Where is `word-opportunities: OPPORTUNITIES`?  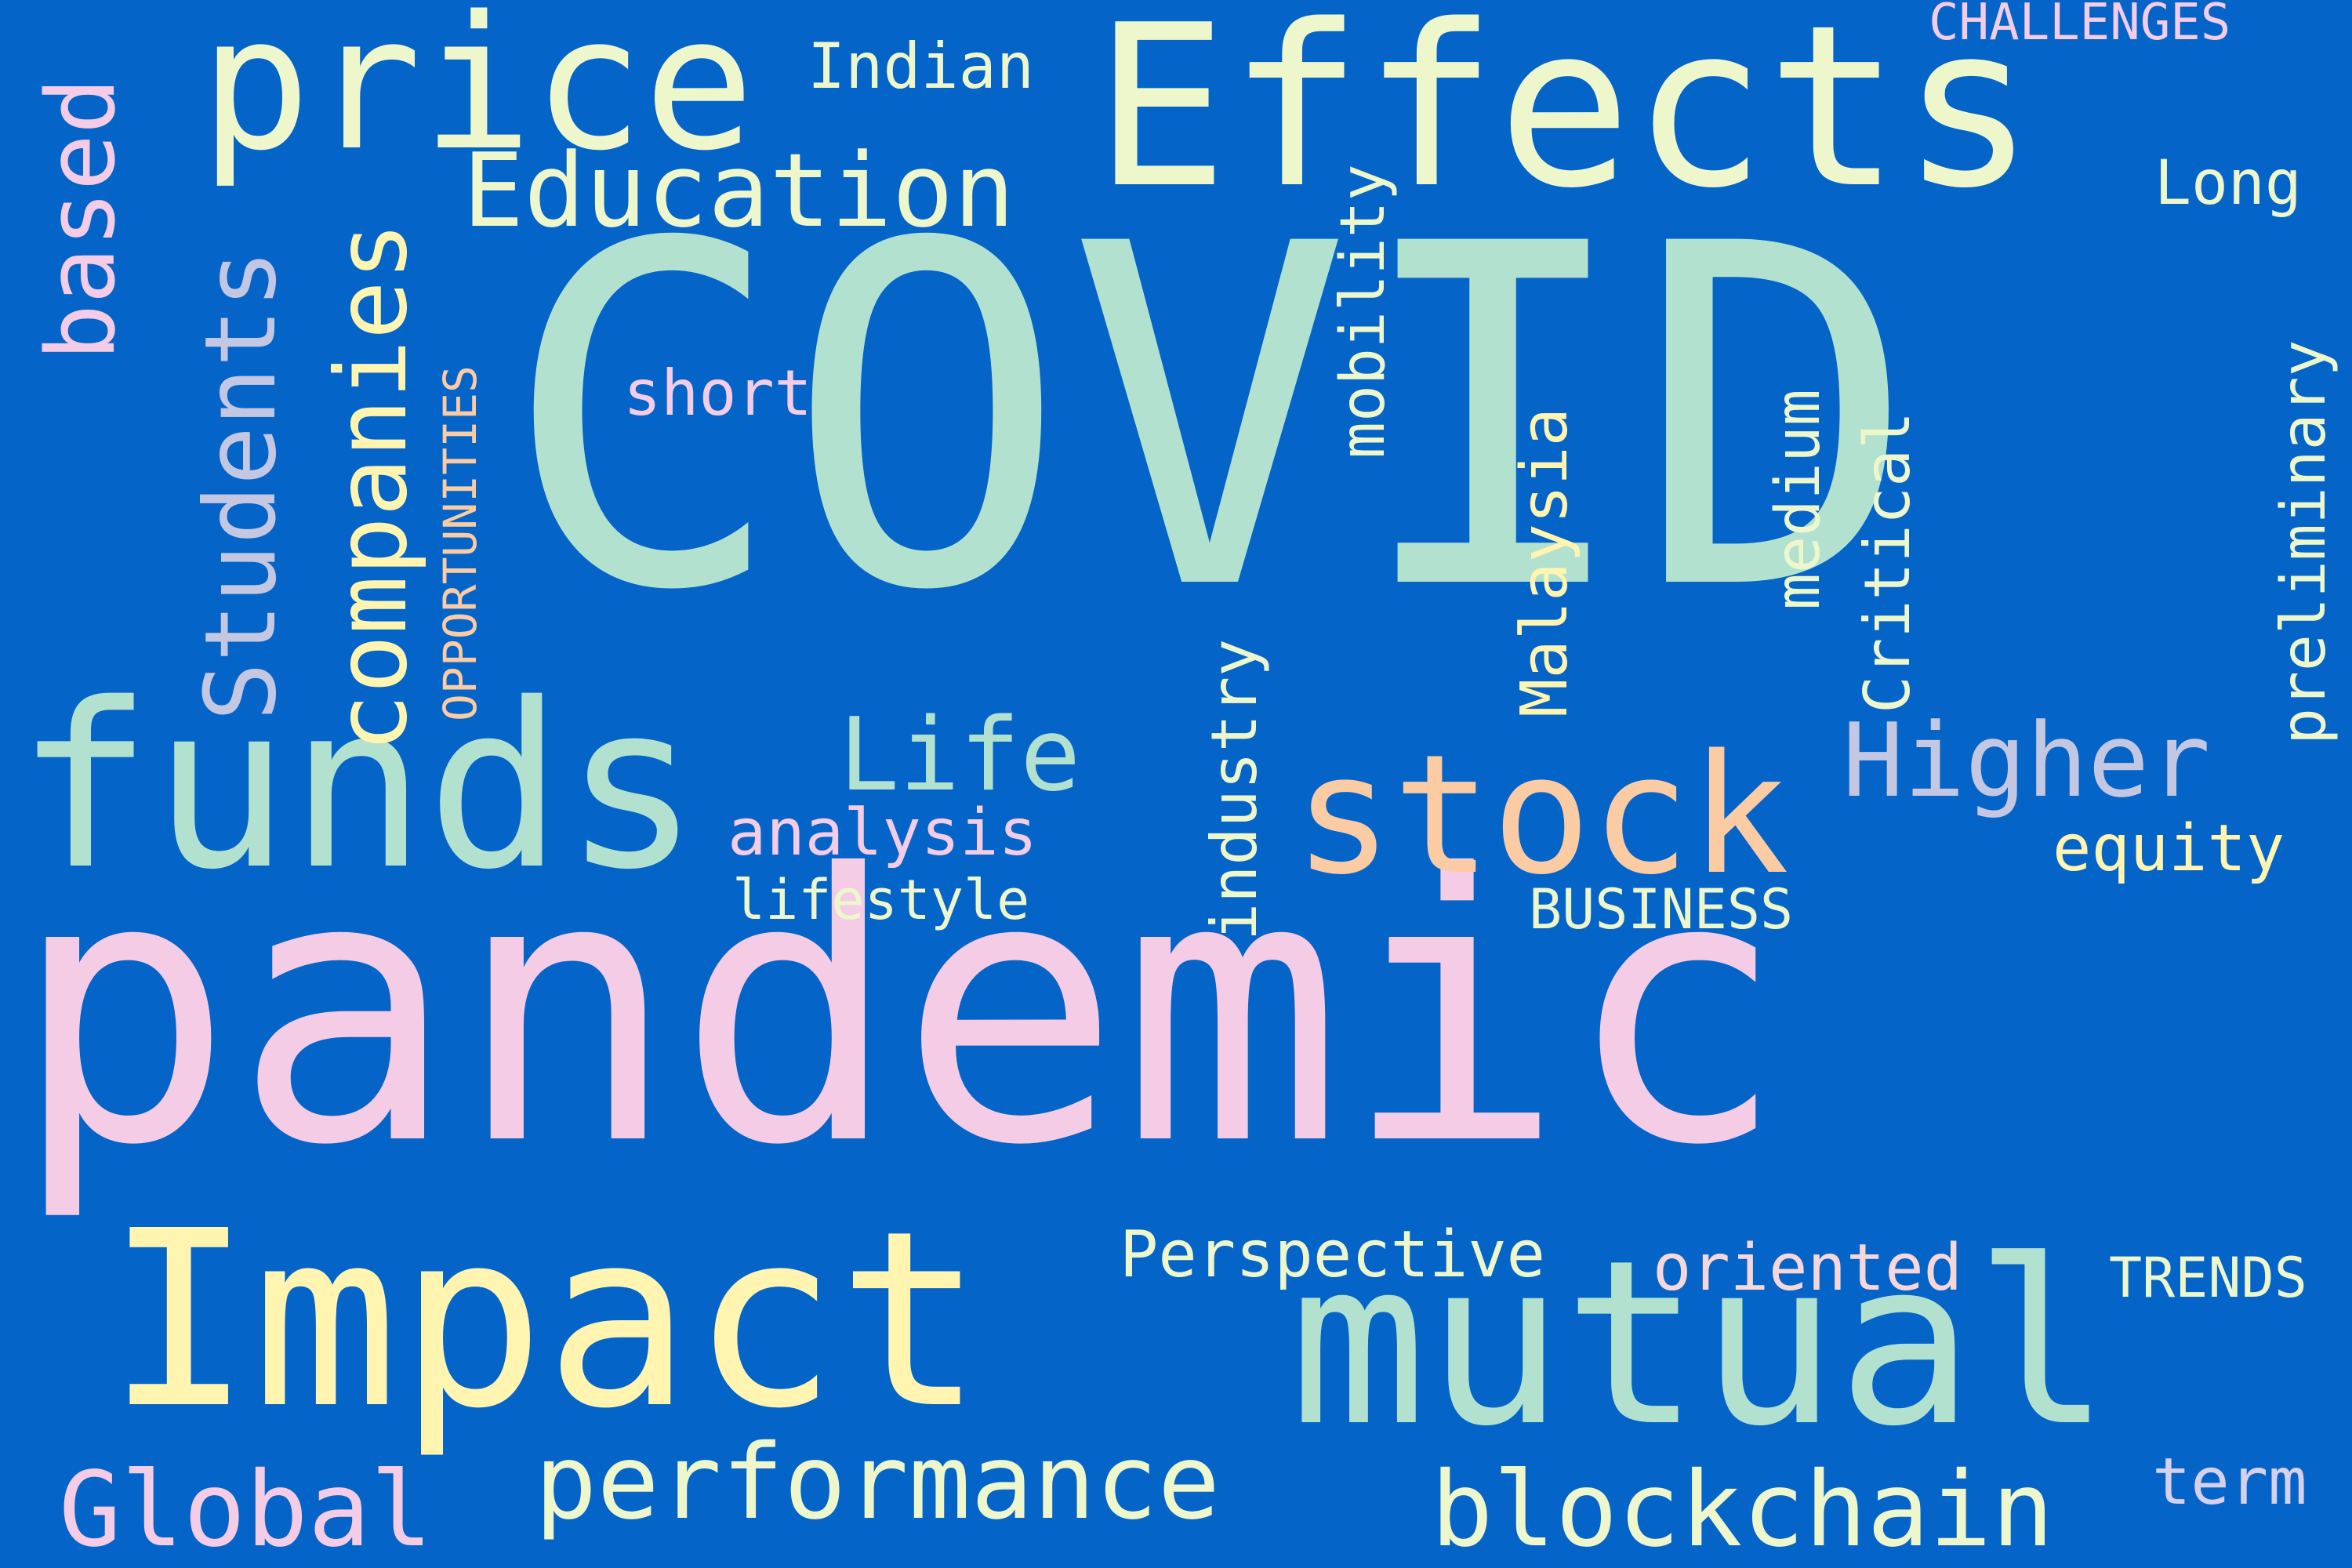
word-opportunities: OPPORTUNITIES is located at coordinates (460, 543).